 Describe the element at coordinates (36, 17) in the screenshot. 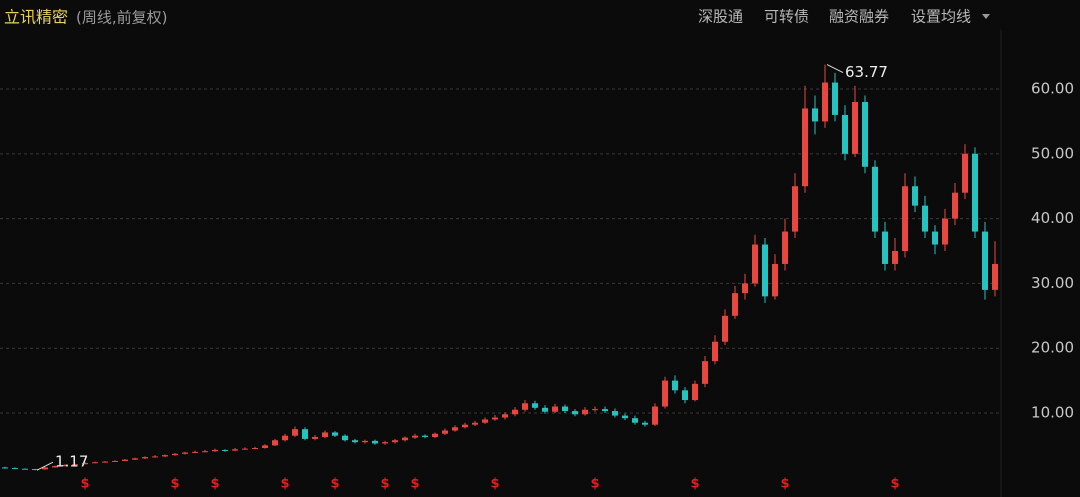

I see `stock-name: 立讯精密` at that location.